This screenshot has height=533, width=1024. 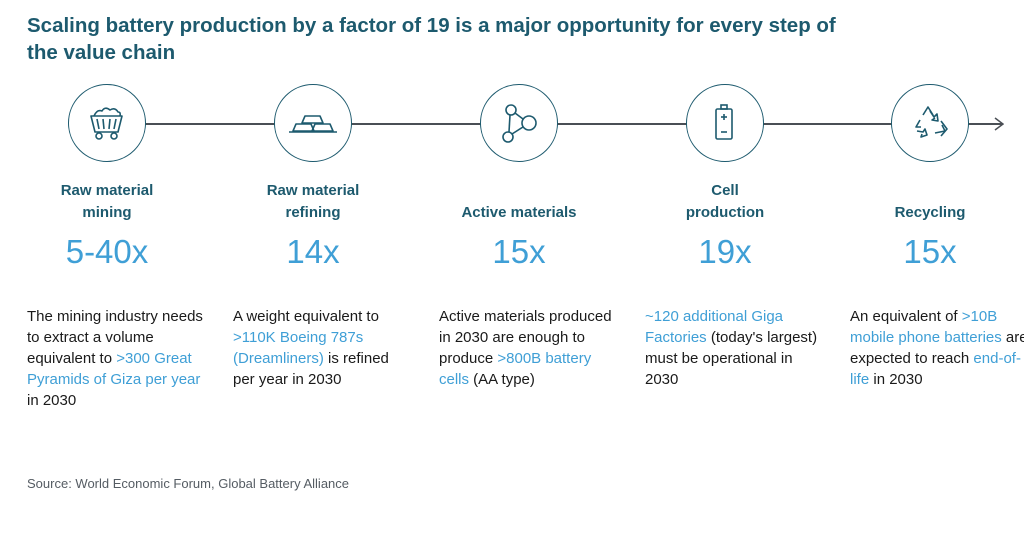 I want to click on highlighted-text: >110K Boeing 787s (Dreamliners), so click(x=298, y=348).